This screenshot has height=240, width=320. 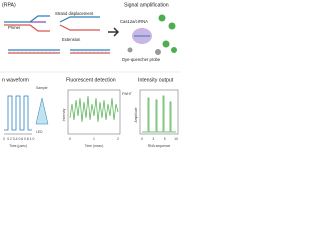 What do you see at coordinates (26, 139) in the screenshot?
I see `x-tick-label: 0.8` at bounding box center [26, 139].